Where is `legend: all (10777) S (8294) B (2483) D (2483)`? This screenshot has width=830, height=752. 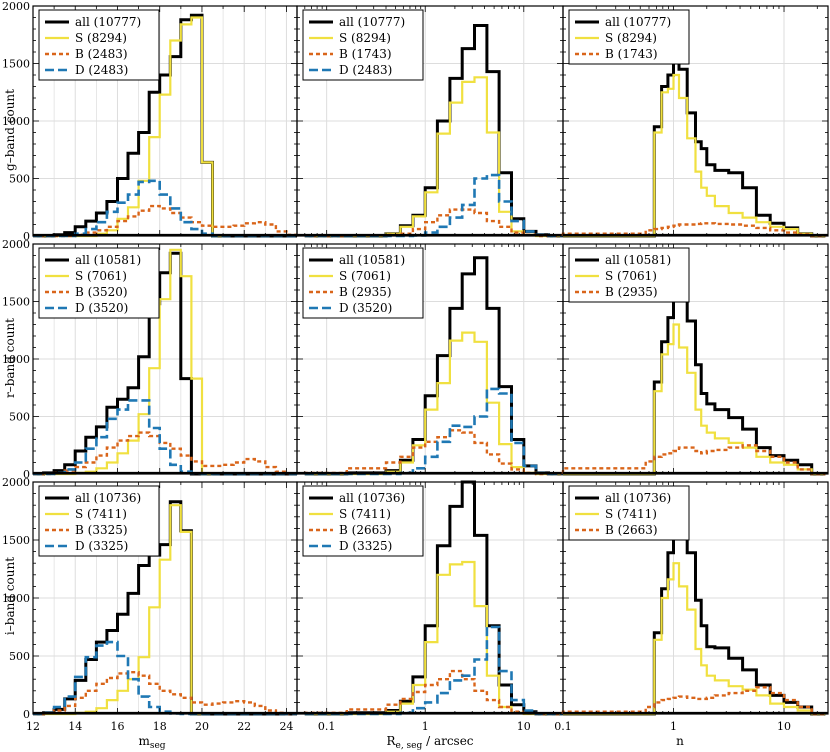 legend: all (10777) S (8294) B (2483) D (2483) is located at coordinates (99, 45).